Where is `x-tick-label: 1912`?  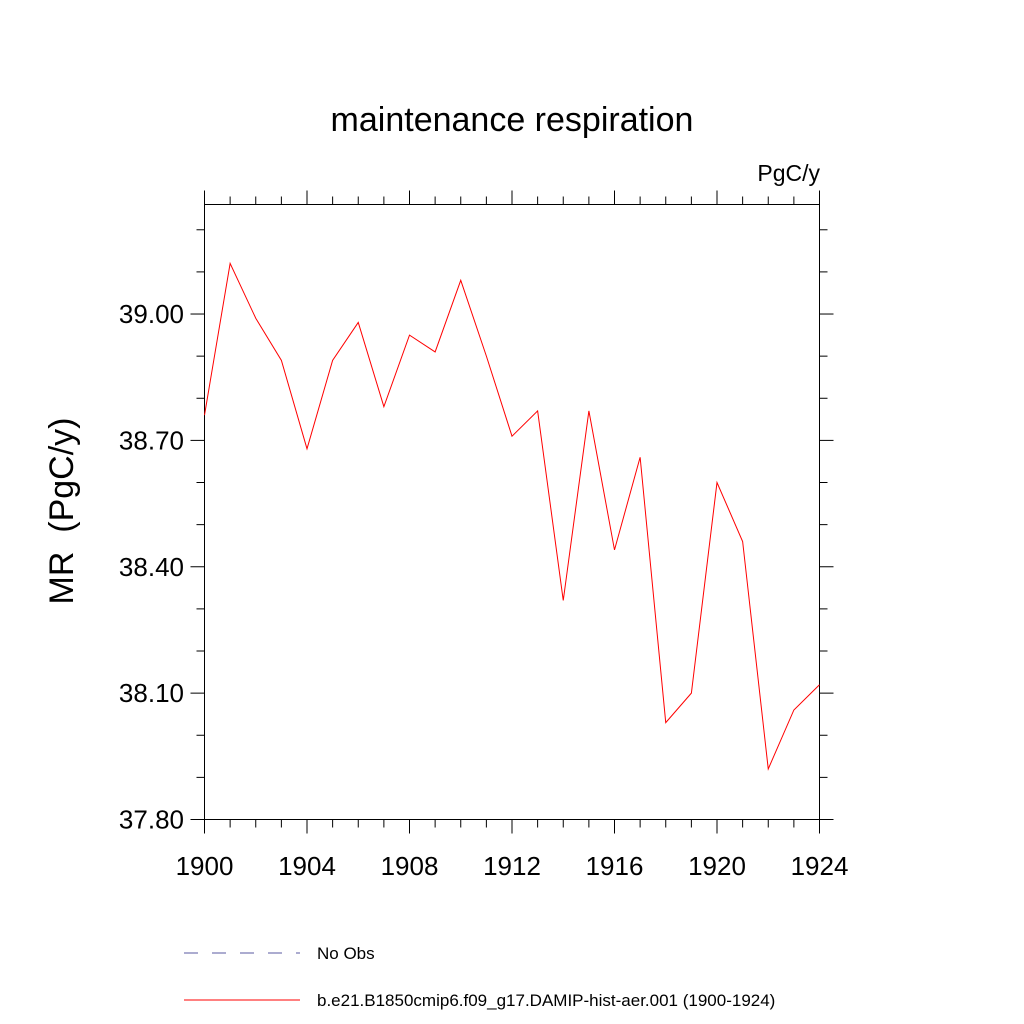
x-tick-label: 1912 is located at coordinates (512, 866).